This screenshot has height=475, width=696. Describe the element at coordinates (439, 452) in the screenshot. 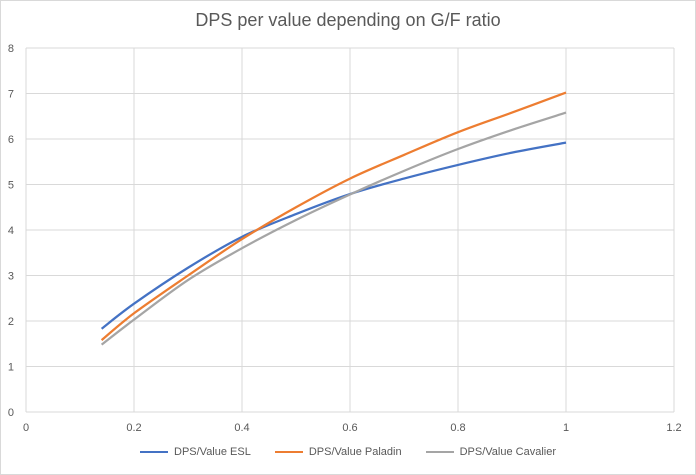

I see `legend-swatch-cavalier` at that location.